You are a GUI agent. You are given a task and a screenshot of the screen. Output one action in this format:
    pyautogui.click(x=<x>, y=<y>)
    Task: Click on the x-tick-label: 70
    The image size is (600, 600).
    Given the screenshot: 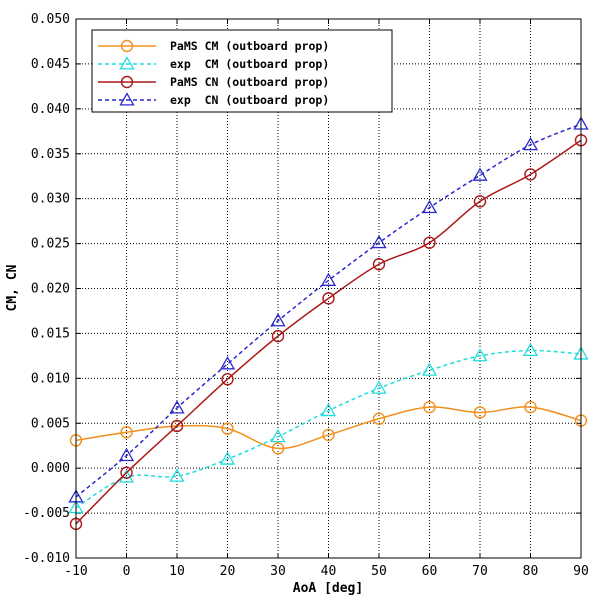 What is the action you would take?
    pyautogui.click(x=480, y=571)
    